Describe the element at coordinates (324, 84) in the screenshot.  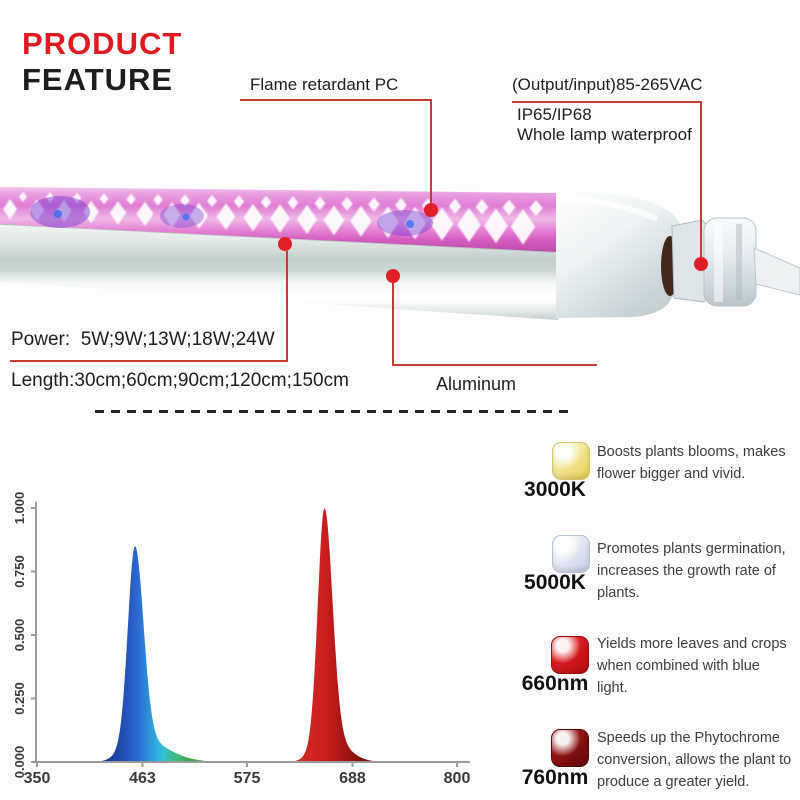
I see `label-flame-retardant-pc: Flame retardant PC` at that location.